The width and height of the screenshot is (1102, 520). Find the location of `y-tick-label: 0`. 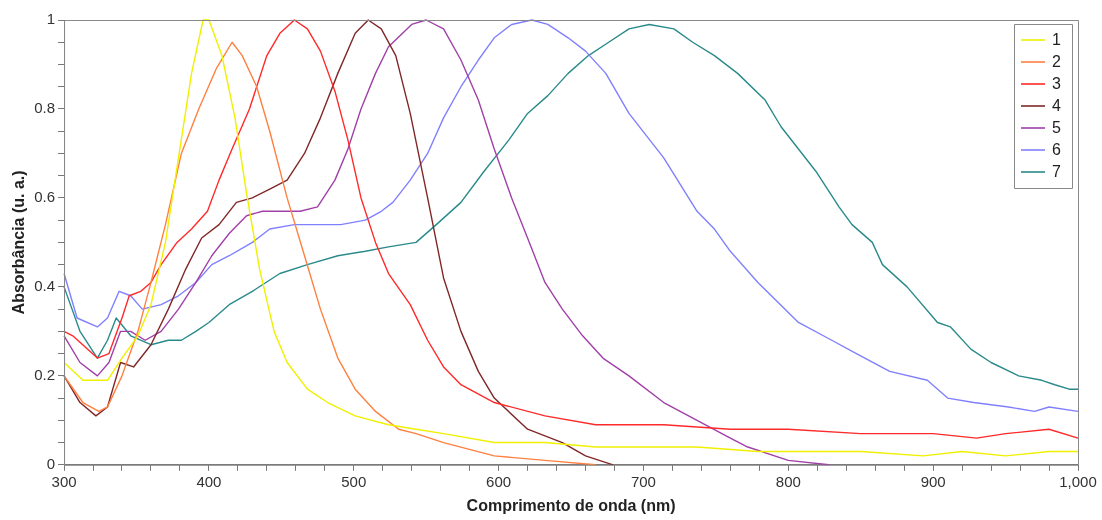

y-tick-label: 0 is located at coordinates (51, 463).